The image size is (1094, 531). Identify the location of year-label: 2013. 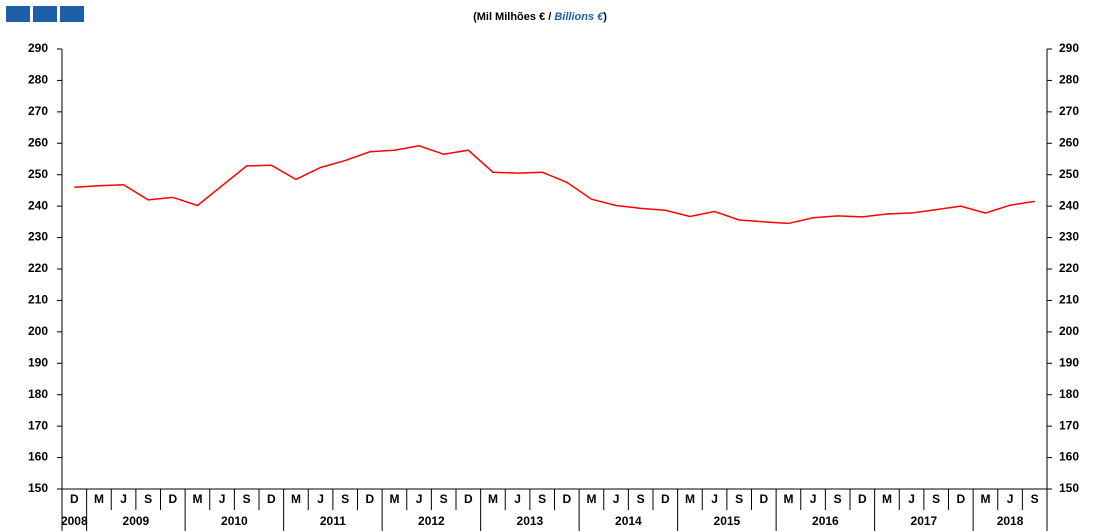
(530, 521).